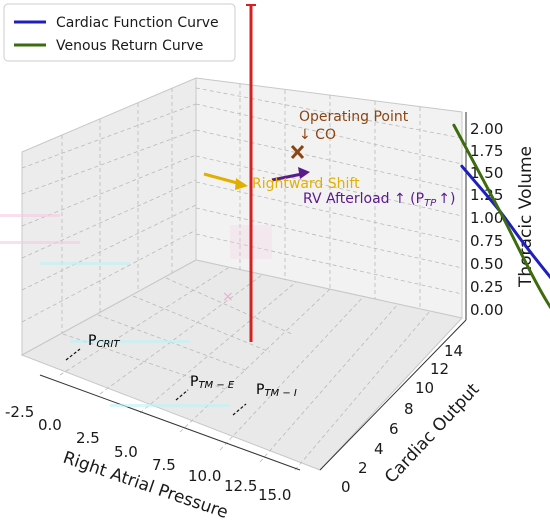 This screenshot has width=550, height=521. What do you see at coordinates (280, 393) in the screenshot?
I see `p-tm-i-subscript: TM − I` at bounding box center [280, 393].